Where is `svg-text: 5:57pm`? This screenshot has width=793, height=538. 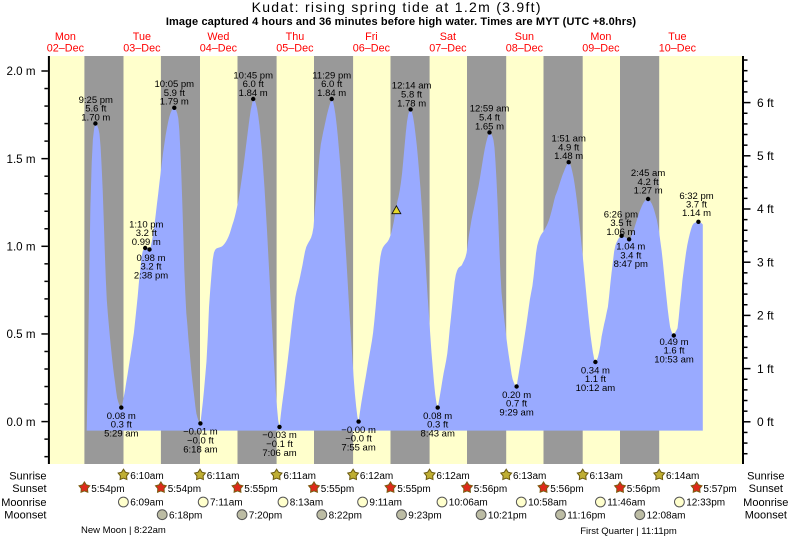
svg-text: 5:57pm is located at coordinates (719, 489).